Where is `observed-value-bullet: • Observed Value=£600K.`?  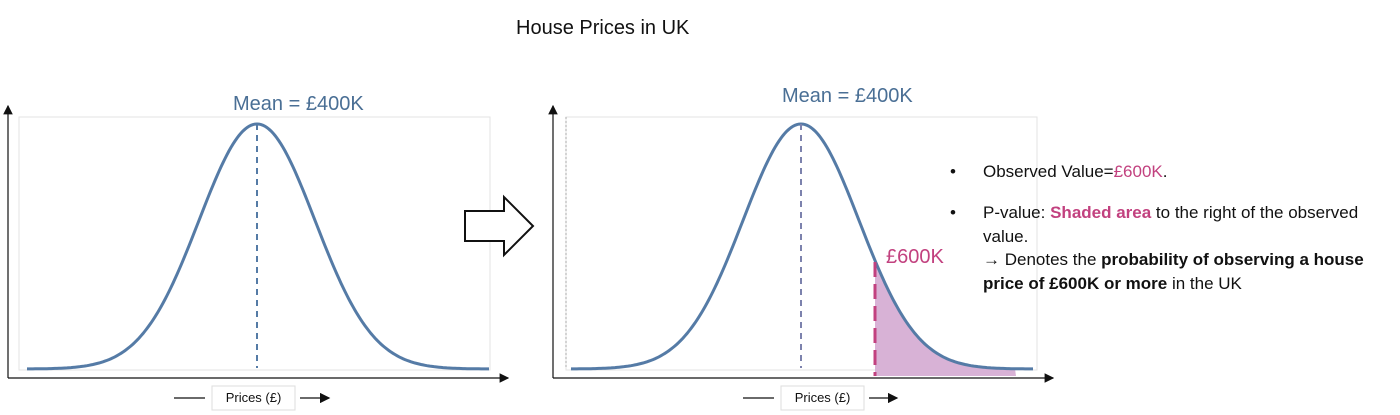
observed-value-bullet: • Observed Value=£600K. is located at coordinates (1170, 171).